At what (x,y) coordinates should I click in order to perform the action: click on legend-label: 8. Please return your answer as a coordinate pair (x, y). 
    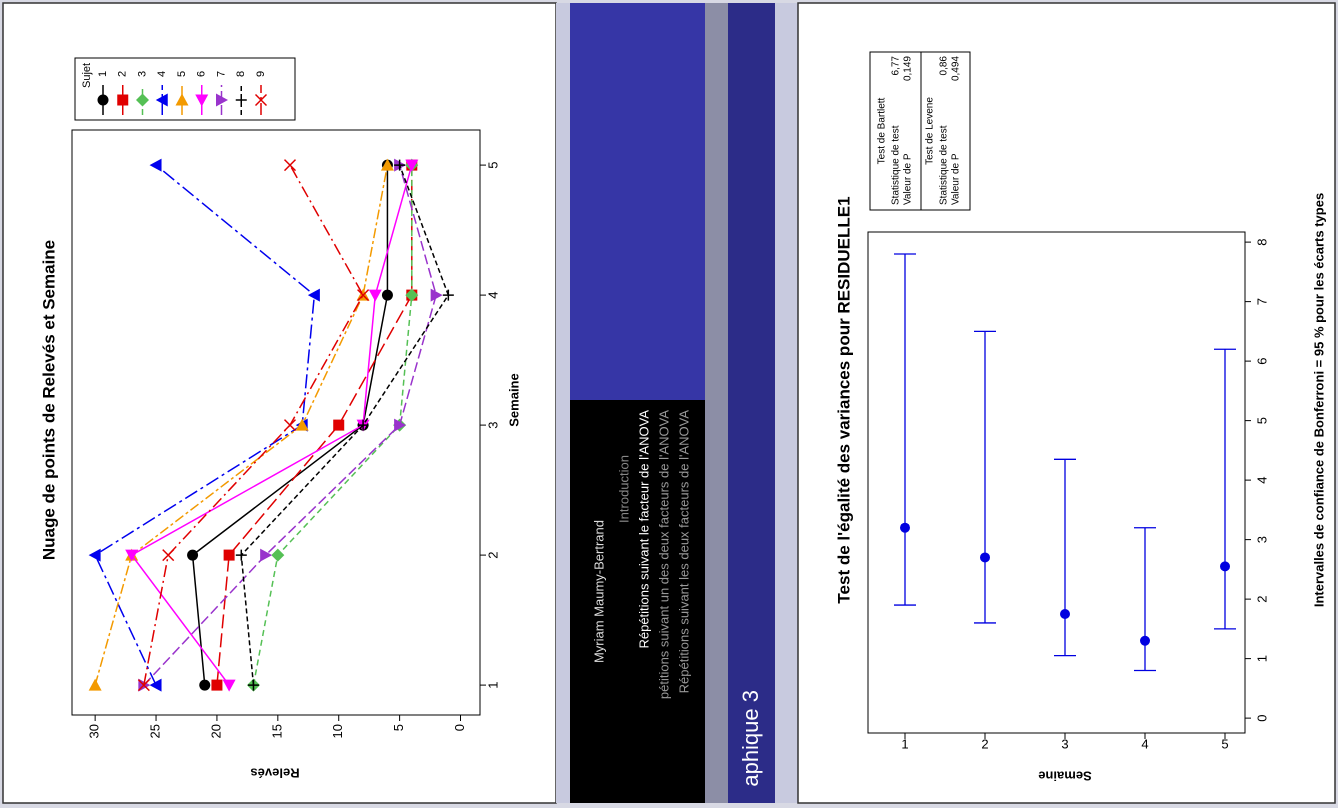
    Looking at the image, I should click on (241, 74).